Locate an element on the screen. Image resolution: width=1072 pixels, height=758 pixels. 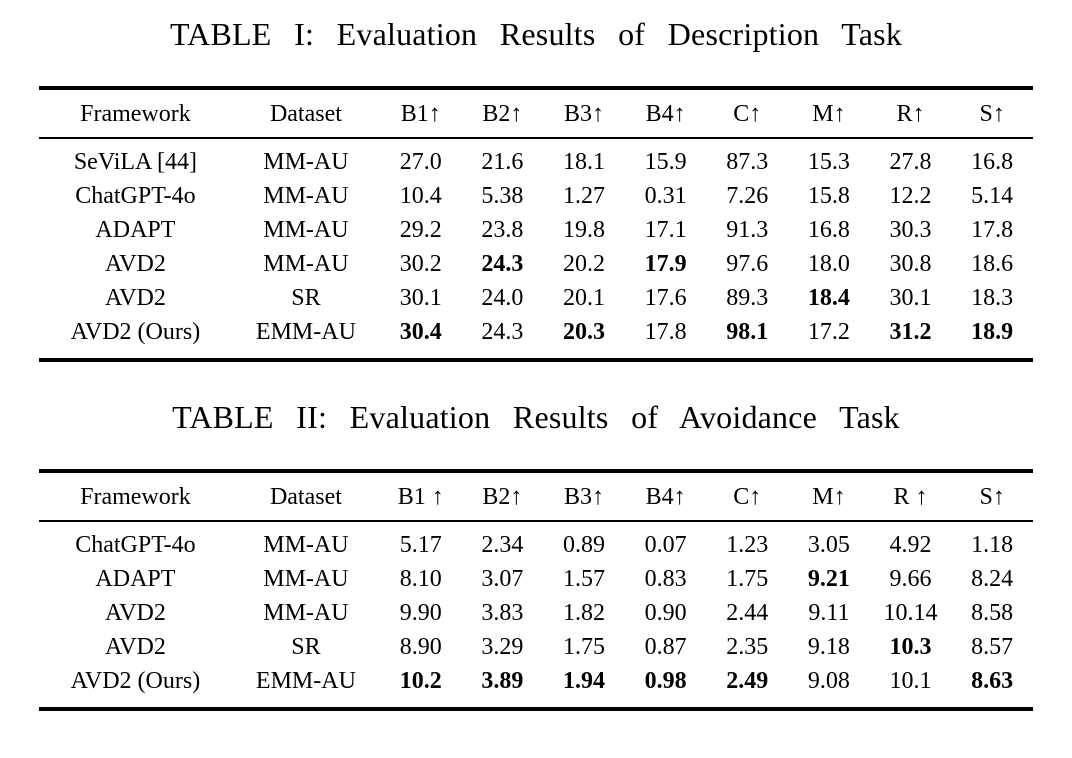
table-cell: 21.6 is located at coordinates (502, 162).